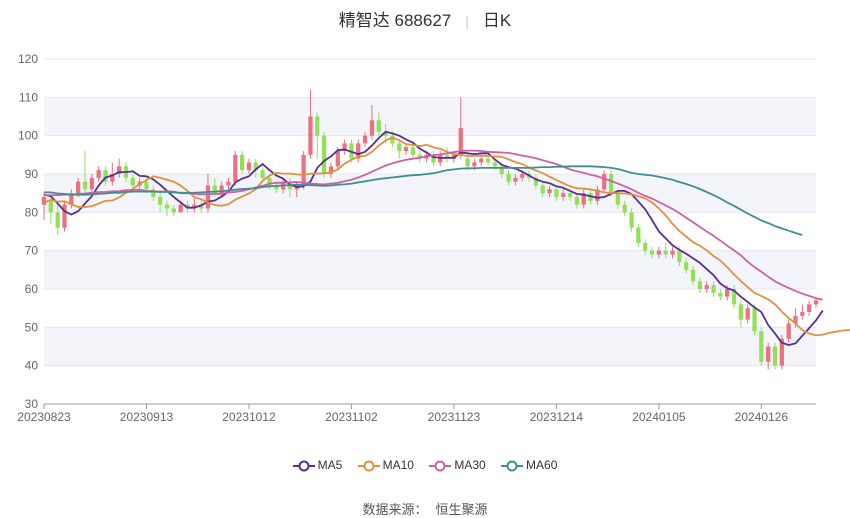  Describe the element at coordinates (470, 465) in the screenshot. I see `legend-label-ma30: MA30` at that location.